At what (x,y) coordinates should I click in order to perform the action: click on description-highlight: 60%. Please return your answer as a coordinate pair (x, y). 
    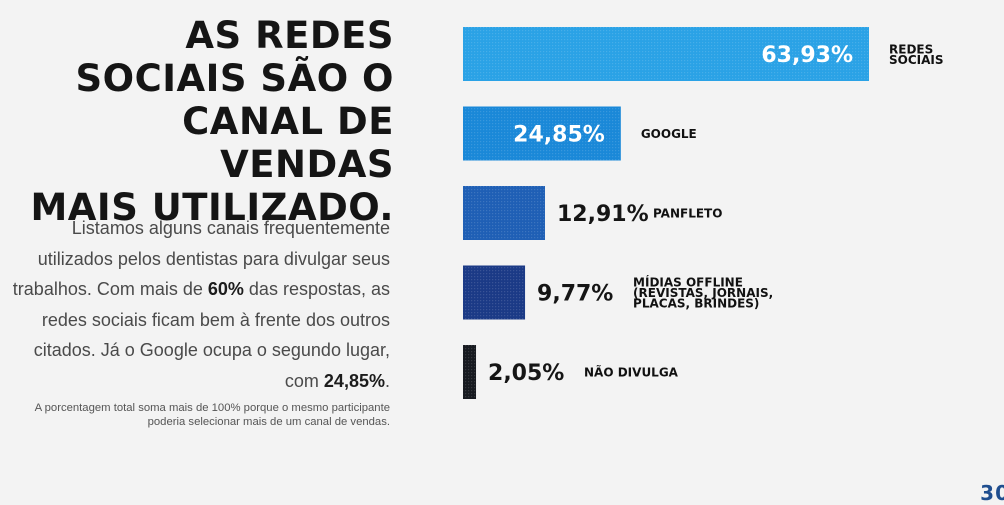
    Looking at the image, I should click on (225, 289).